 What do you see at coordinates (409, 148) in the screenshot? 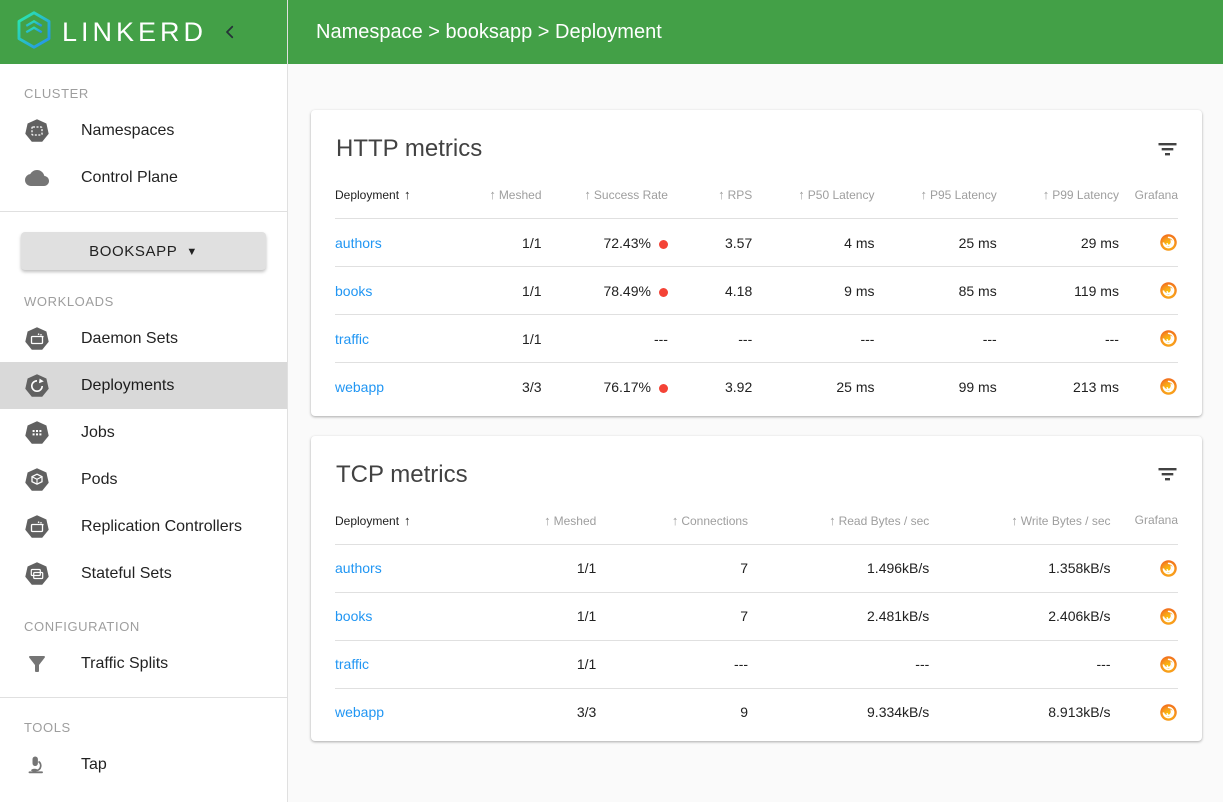
I see `http-metrics-title: HTTP metrics` at bounding box center [409, 148].